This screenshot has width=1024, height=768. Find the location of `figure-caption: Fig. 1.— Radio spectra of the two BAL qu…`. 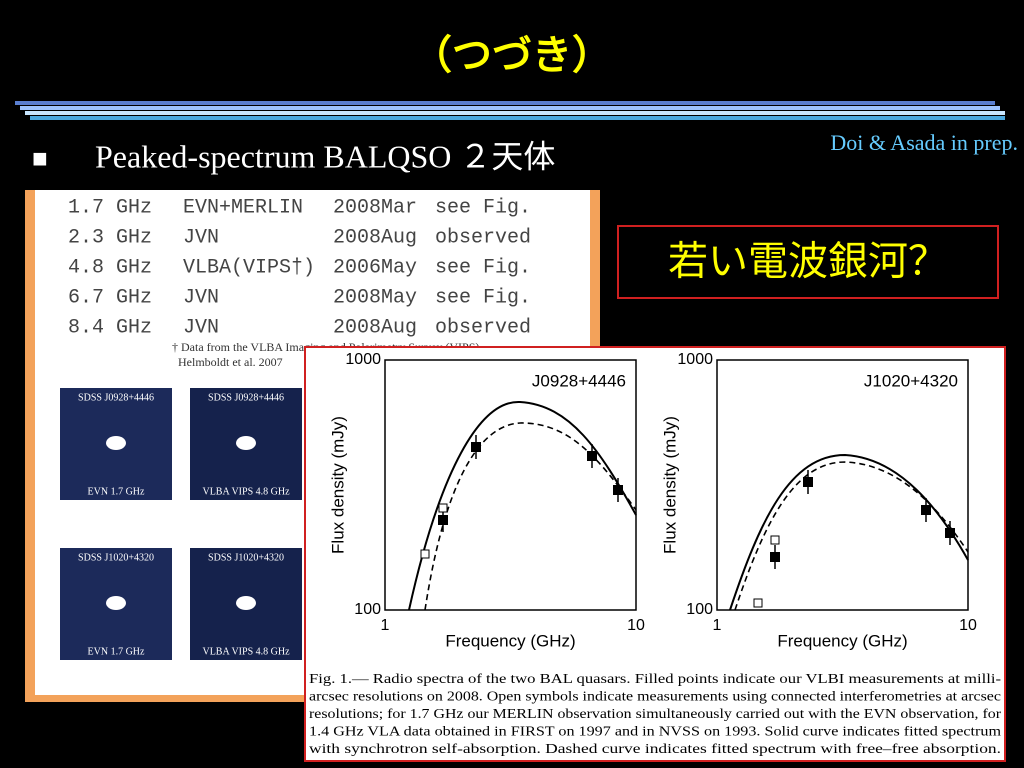

figure-caption: Fig. 1.— Radio spectra of the two BAL qu… is located at coordinates (655, 678).